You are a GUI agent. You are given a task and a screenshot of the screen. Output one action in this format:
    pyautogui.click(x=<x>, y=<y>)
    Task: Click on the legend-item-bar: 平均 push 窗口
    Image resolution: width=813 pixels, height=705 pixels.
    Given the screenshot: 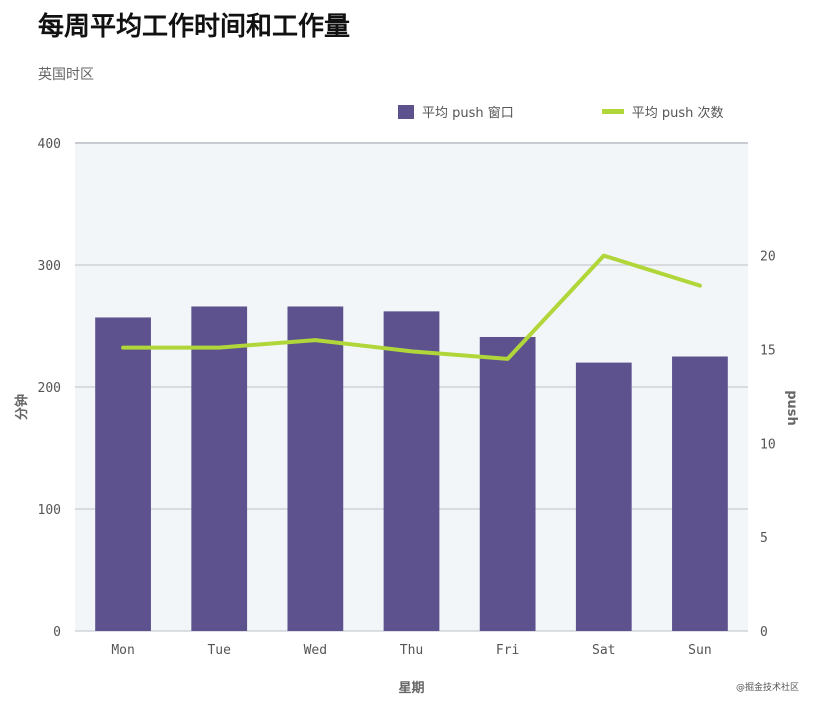 What is the action you would take?
    pyautogui.click(x=456, y=111)
    